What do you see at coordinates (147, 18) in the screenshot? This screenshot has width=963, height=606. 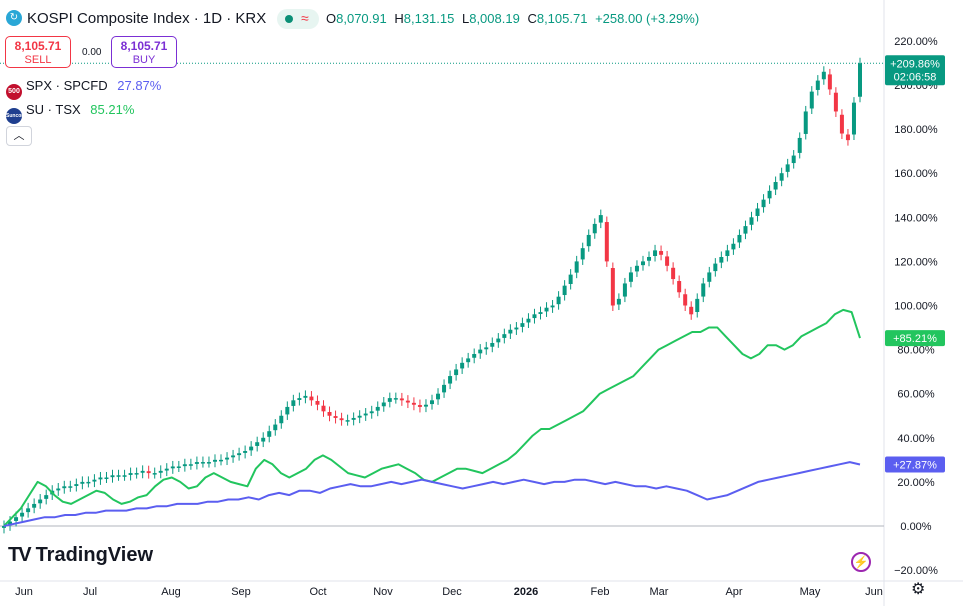 I see `symbol-title: KOSPI Composite Index · 1D · KRX` at bounding box center [147, 18].